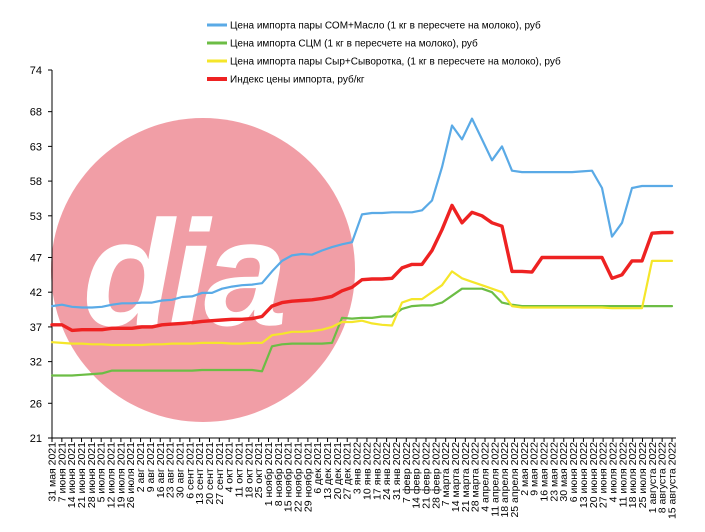  Describe the element at coordinates (299, 477) in the screenshot. I see `x-tick-label: 22 ноябр 2021` at that location.